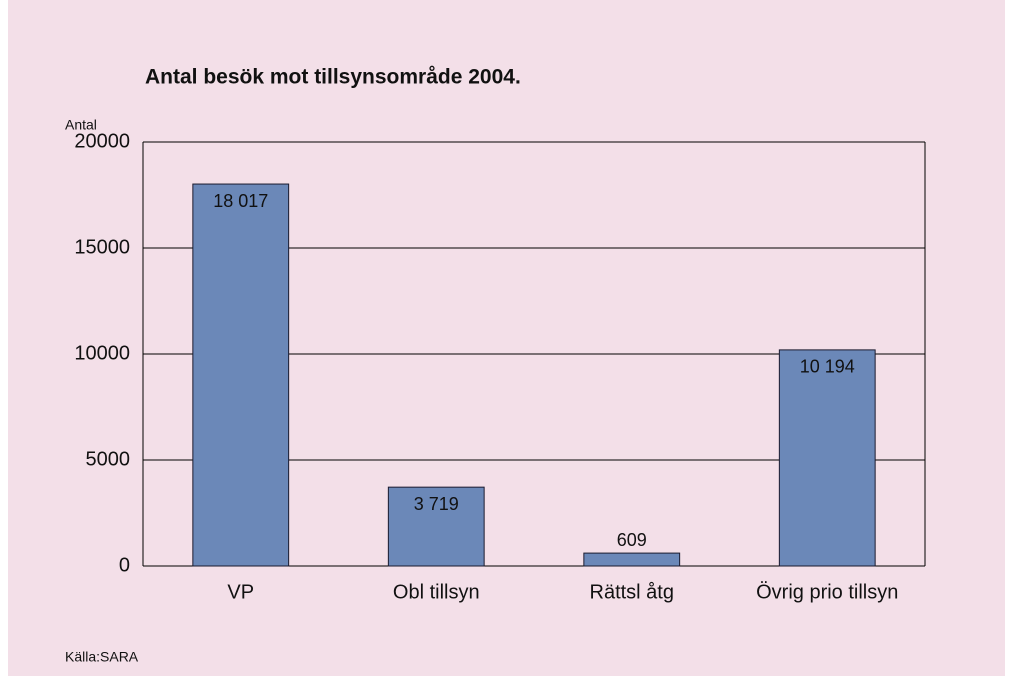  I want to click on source: Källa:SARA, so click(102, 657).